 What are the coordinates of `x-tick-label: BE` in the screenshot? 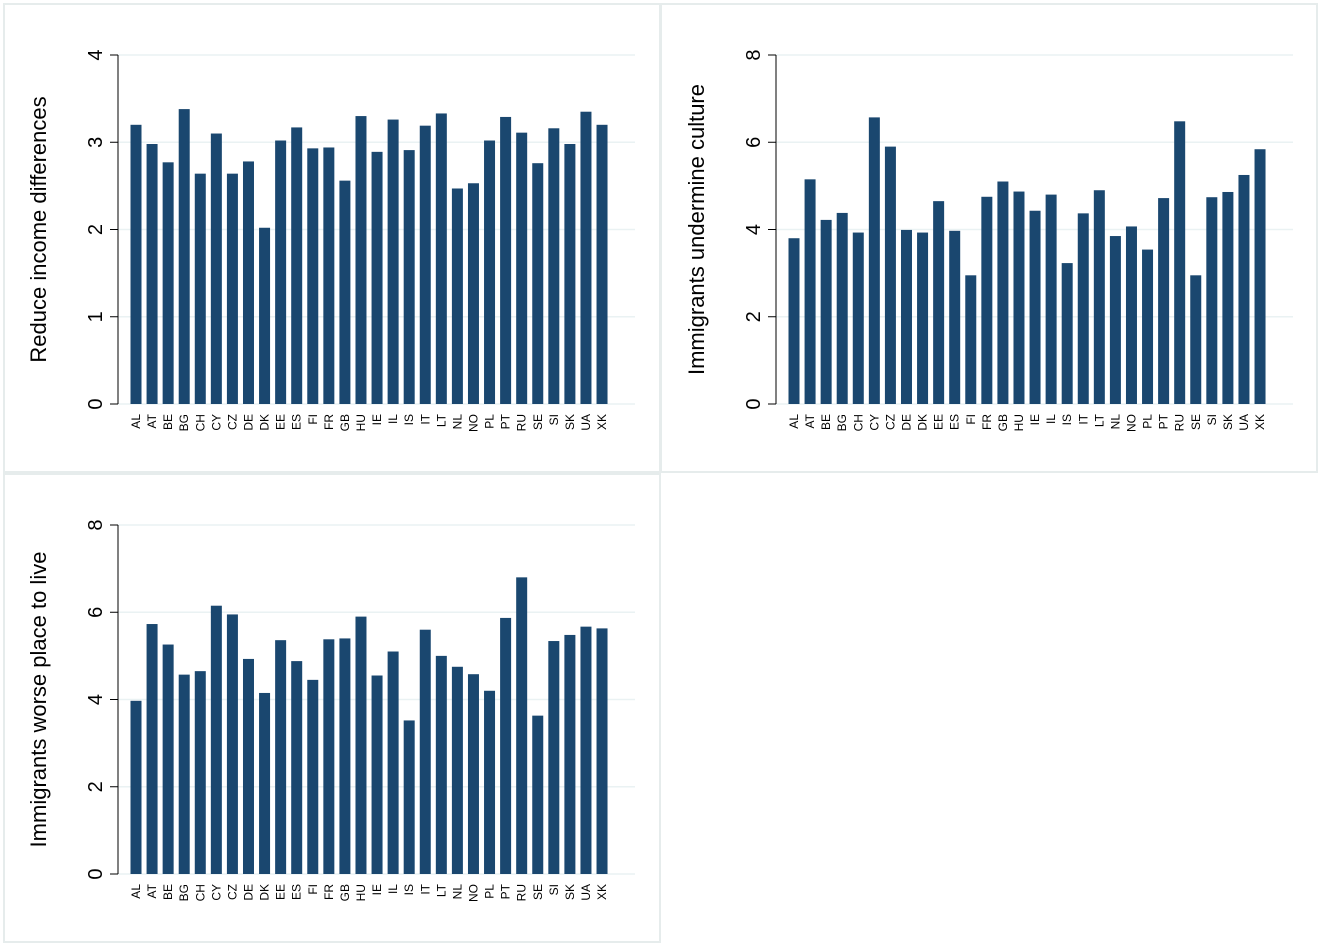 It's located at (826, 422).